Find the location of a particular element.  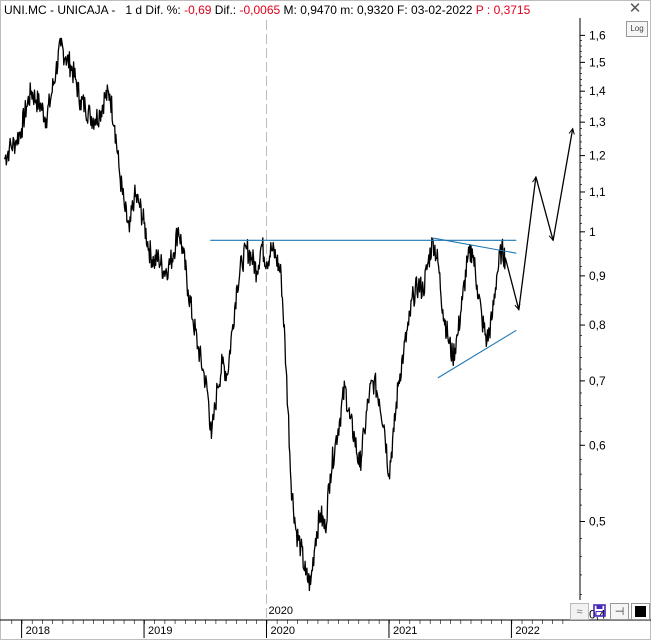

x-tick-label: 2018 is located at coordinates (38, 631).